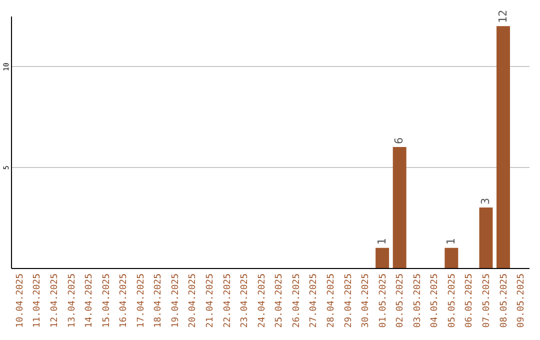  Describe the element at coordinates (487, 301) in the screenshot. I see `x-tick-label: 07.05.2025` at that location.